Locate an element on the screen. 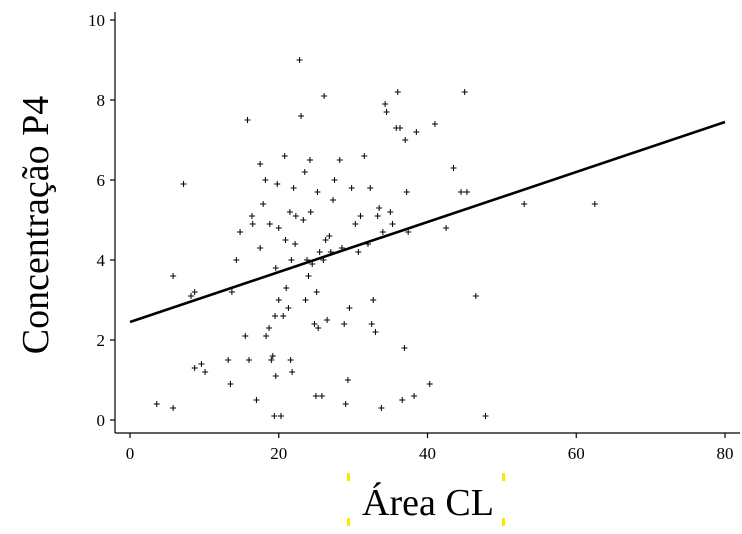 The height and width of the screenshot is (534, 742). y-tick-label: 0 is located at coordinates (101, 420).